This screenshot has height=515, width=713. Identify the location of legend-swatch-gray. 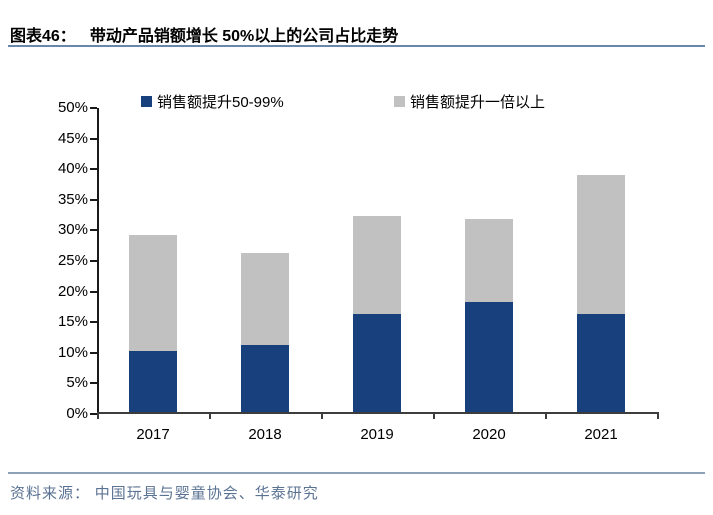
(399, 101).